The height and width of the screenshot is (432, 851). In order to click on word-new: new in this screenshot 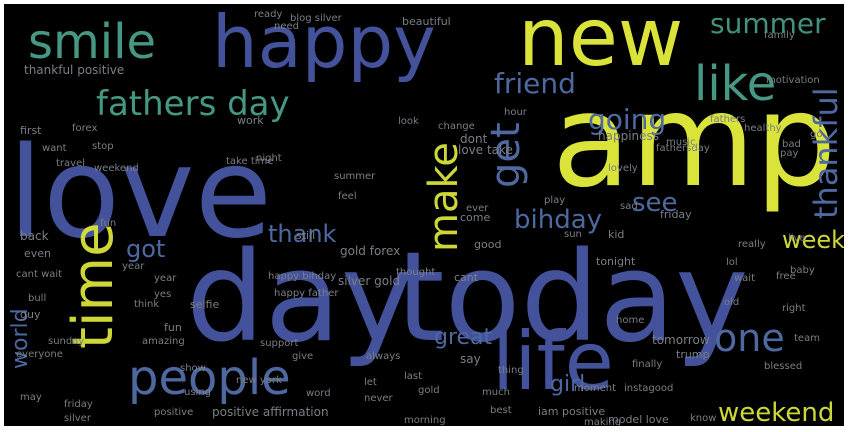, I will do `click(601, 44)`.